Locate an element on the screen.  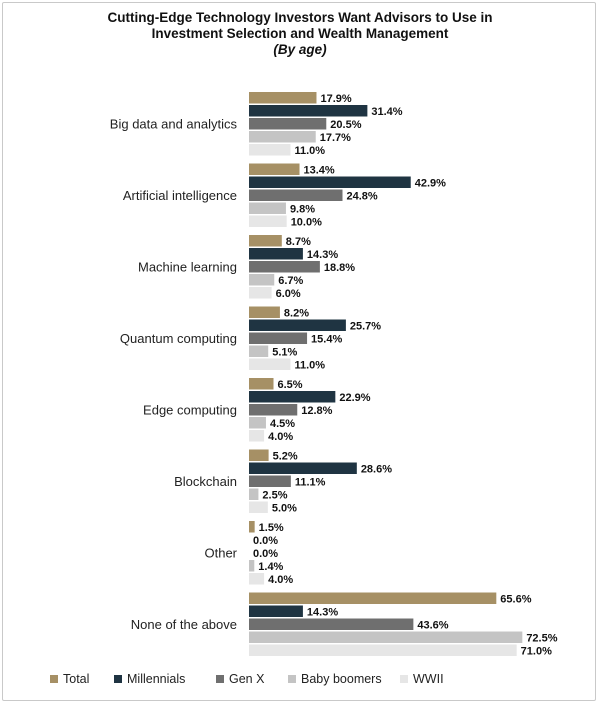
legend-label: Baby boomers is located at coordinates (341, 679).